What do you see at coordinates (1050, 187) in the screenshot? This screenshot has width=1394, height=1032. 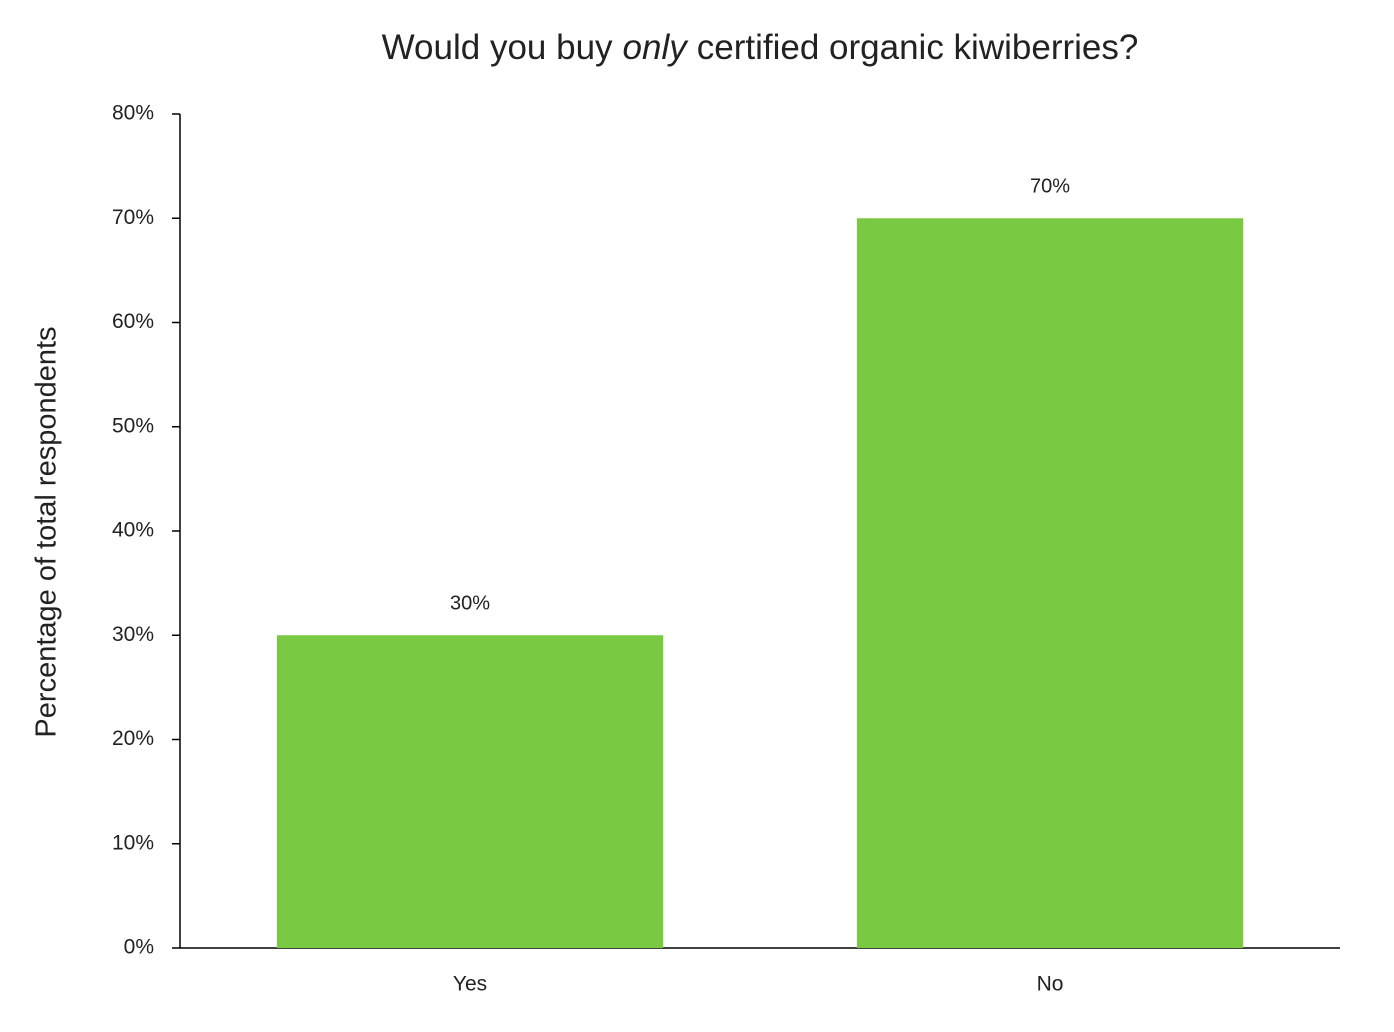 I see `value-label: 70%` at bounding box center [1050, 187].